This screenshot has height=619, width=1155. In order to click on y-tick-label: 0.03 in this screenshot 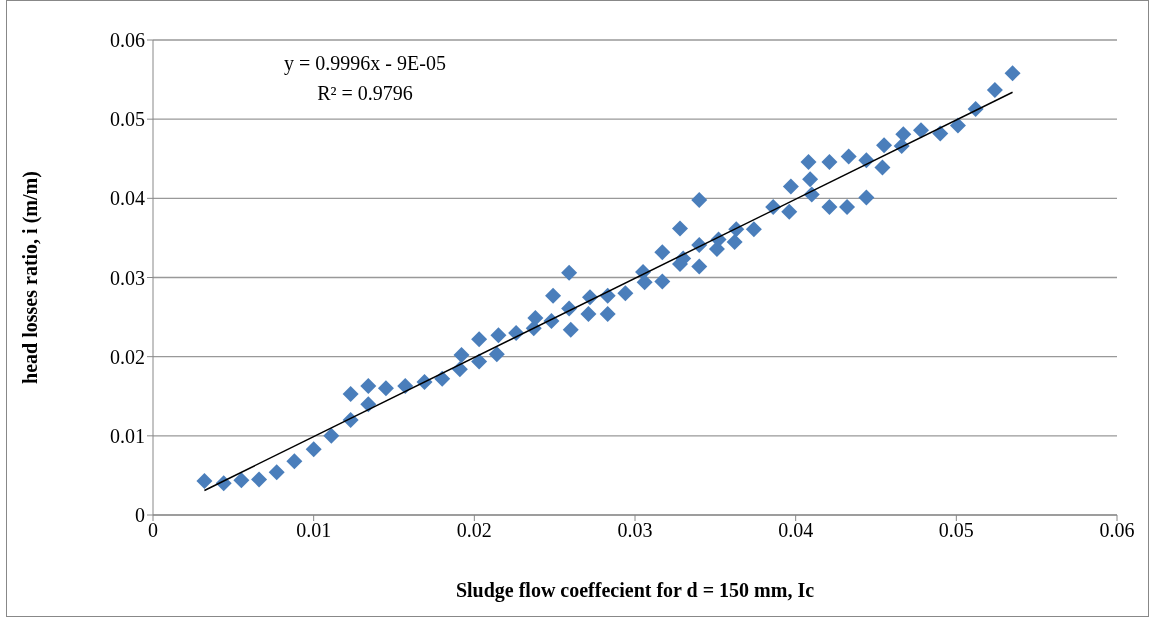, I will do `click(127, 277)`.